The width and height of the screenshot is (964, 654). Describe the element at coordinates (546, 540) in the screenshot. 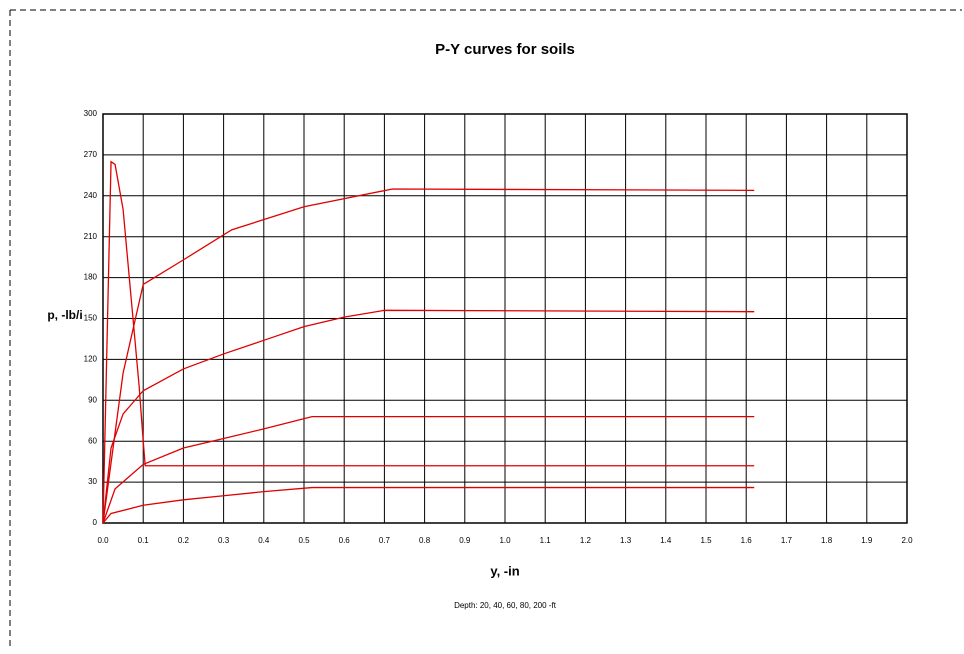

I see `x-tick-label: 1.1` at that location.